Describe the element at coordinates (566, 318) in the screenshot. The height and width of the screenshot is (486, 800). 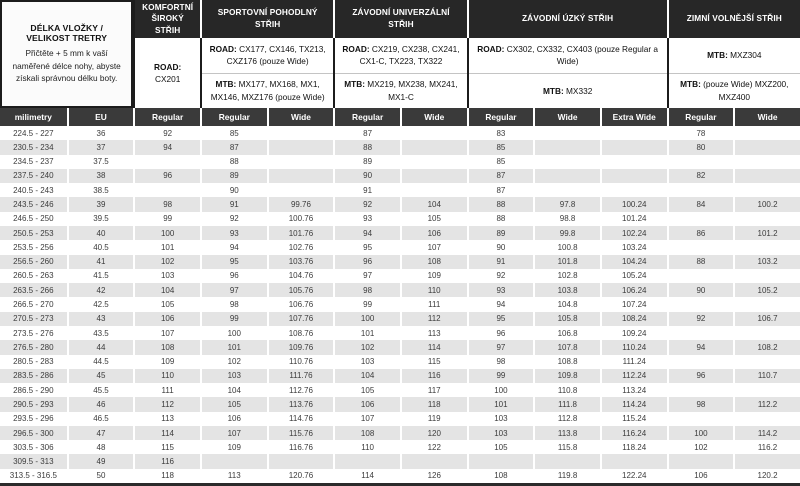
I see `table-cell: 105.8` at that location.